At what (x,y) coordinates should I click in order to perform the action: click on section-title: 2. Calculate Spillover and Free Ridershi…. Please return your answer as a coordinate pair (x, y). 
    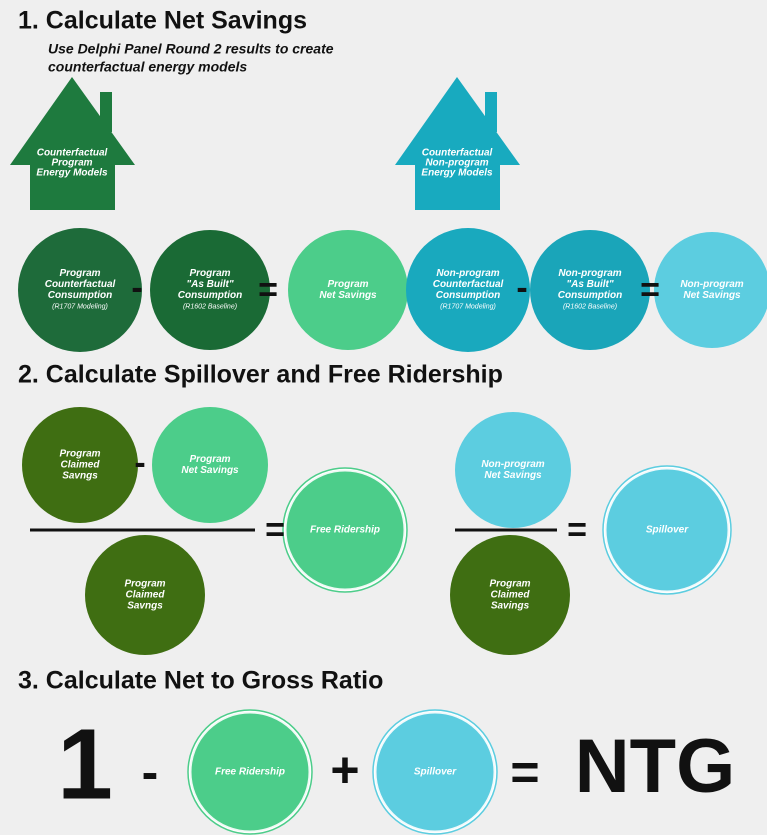
    Looking at the image, I should click on (260, 375).